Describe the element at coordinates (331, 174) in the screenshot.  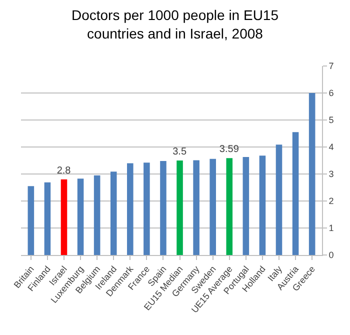
I see `y-tick-label: 3` at that location.